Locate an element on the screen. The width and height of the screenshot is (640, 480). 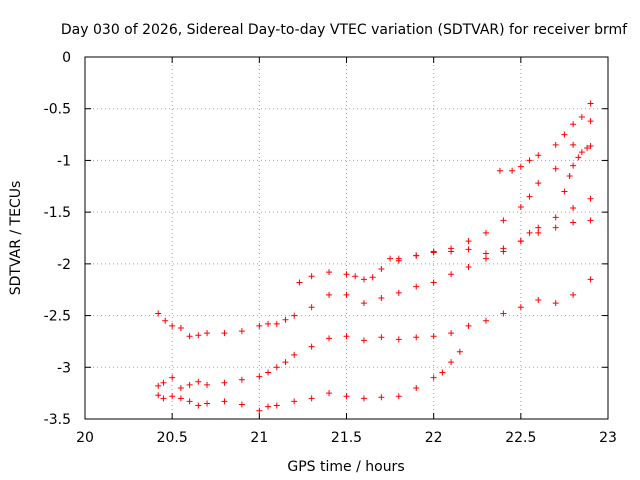
y-tick-label: -1.5 is located at coordinates (57, 213).